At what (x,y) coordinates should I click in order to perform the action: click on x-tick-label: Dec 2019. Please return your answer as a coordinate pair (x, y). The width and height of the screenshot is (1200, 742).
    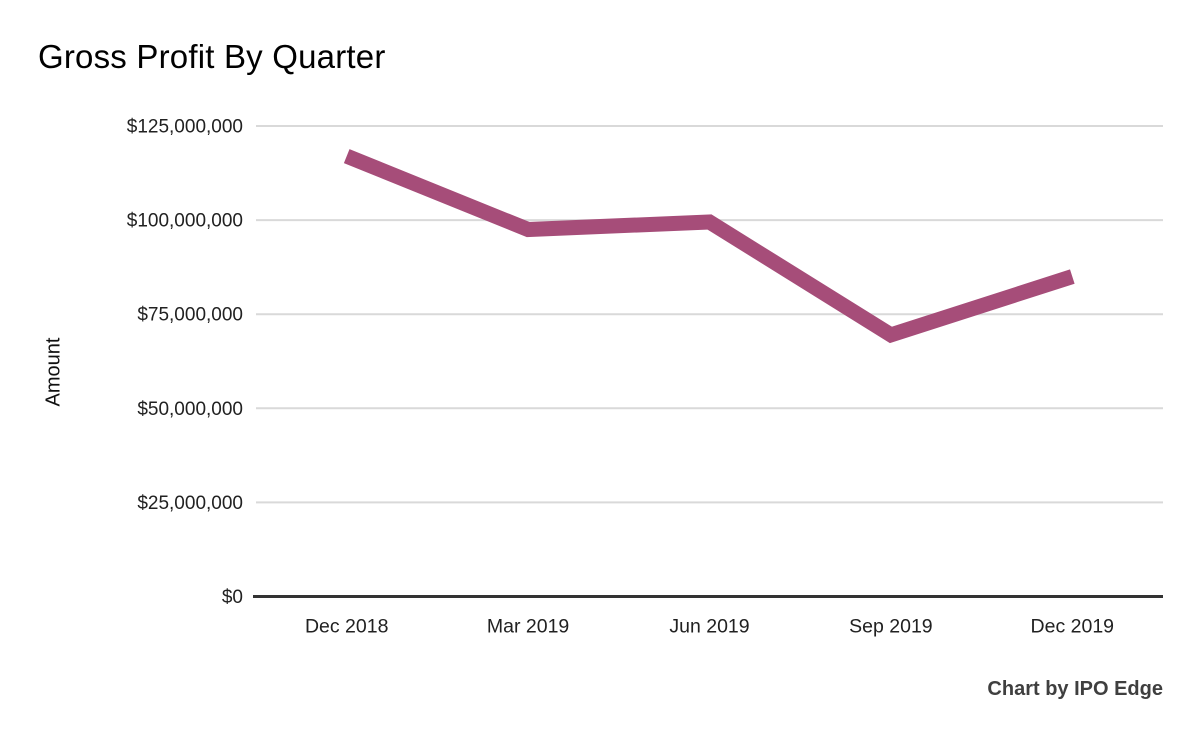
    Looking at the image, I should click on (1072, 627).